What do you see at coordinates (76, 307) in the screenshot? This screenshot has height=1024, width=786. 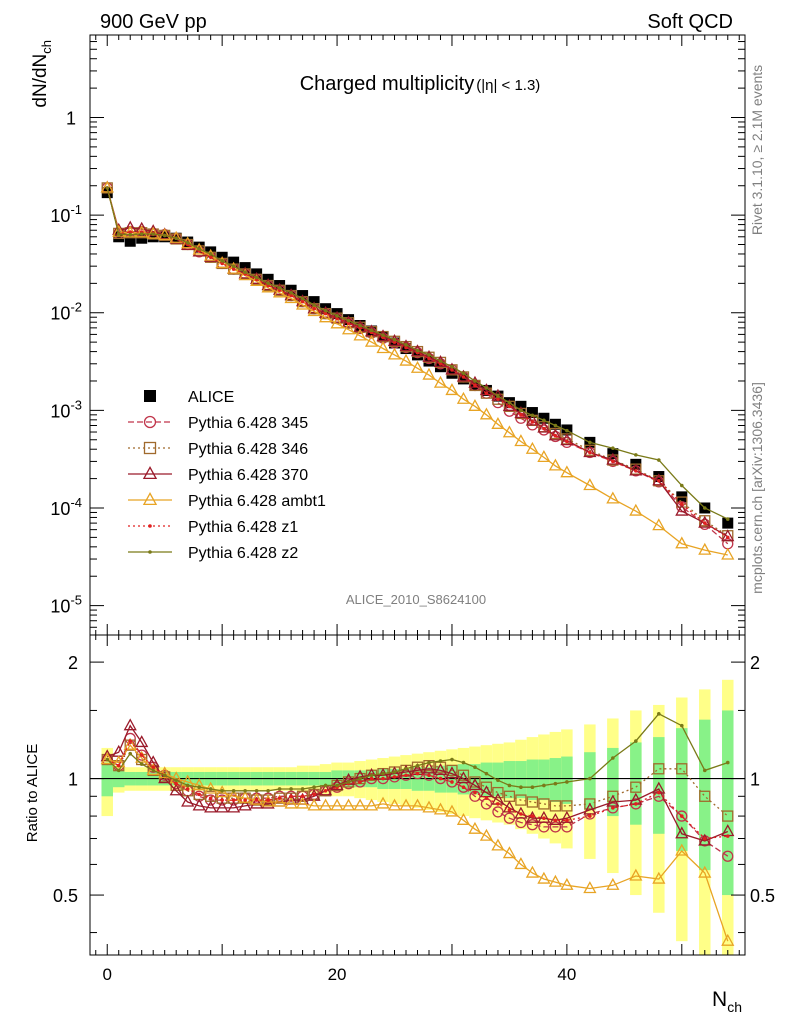 I see `tick-exponent: -2` at bounding box center [76, 307].